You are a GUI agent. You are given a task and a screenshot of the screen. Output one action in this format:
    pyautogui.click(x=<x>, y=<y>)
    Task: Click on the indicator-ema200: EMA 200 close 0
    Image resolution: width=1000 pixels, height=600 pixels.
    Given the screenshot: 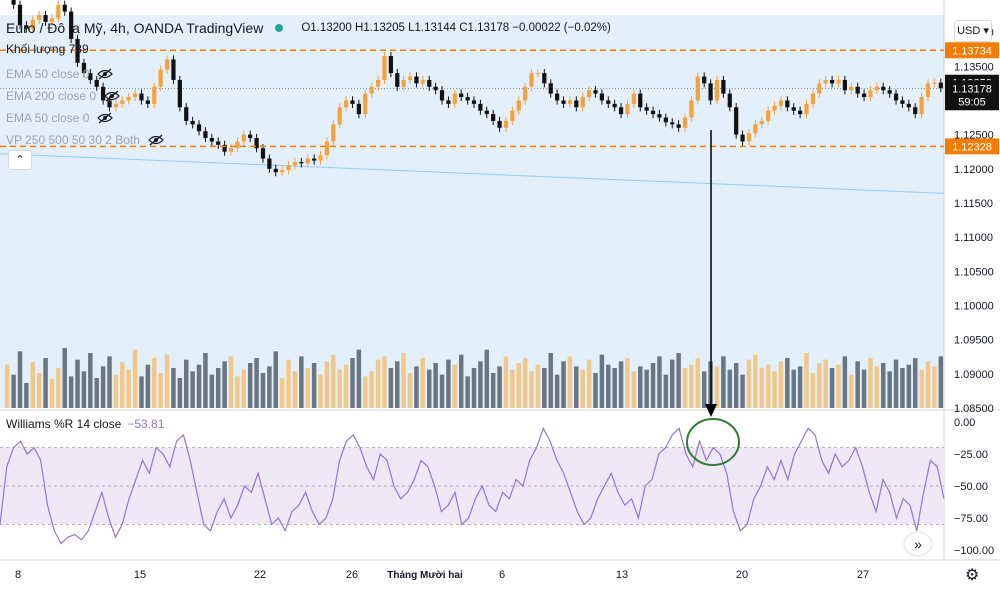 What is the action you would take?
    pyautogui.click(x=63, y=96)
    